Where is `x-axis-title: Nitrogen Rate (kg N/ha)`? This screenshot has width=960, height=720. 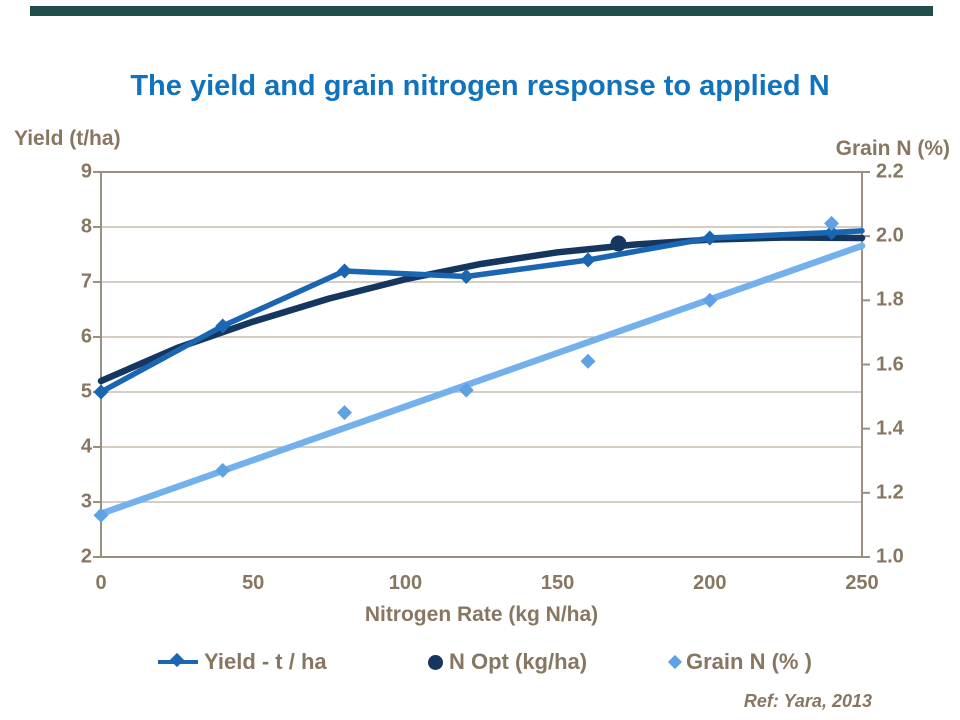
x-axis-title: Nitrogen Rate (kg N/ha) is located at coordinates (481, 614).